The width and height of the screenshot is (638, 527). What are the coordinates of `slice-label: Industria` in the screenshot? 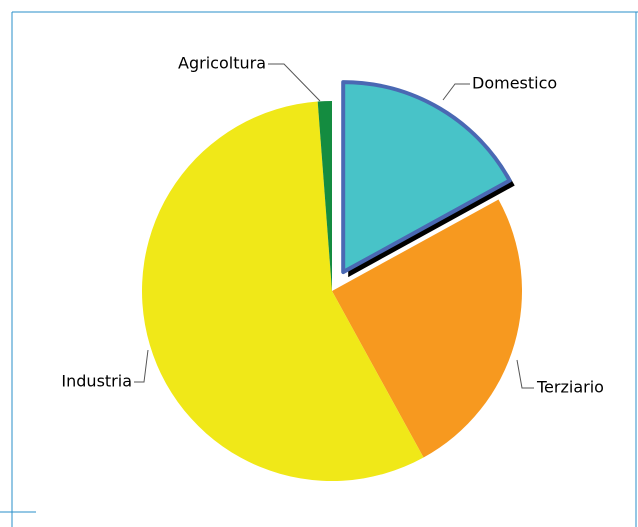 It's located at (96, 381).